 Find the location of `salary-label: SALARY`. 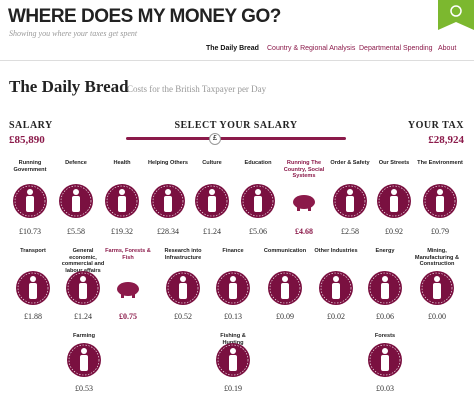

salary-label: SALARY is located at coordinates (31, 125).